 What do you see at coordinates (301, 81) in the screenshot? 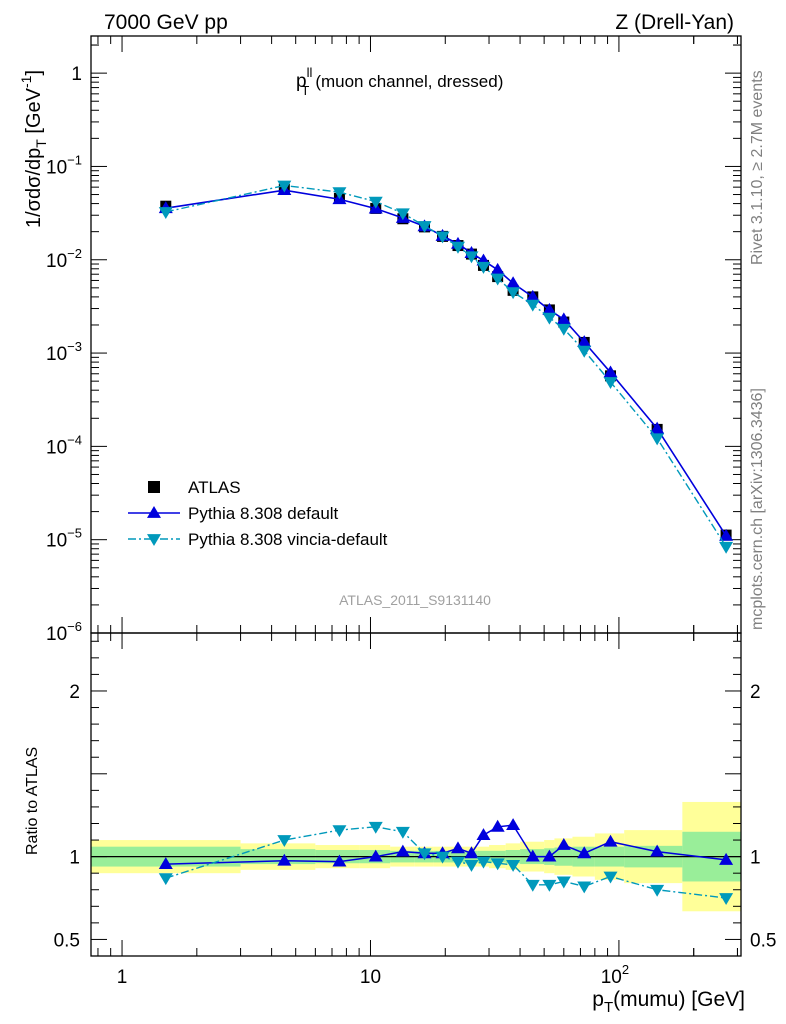
I see `panel-title-main: p` at bounding box center [301, 81].